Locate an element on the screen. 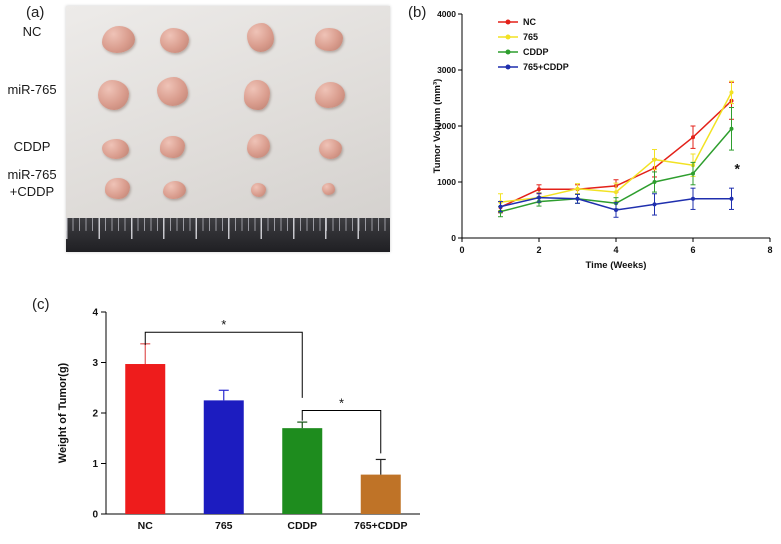 The height and width of the screenshot is (544, 781). row-label-cddp: CDDP is located at coordinates (32, 146).